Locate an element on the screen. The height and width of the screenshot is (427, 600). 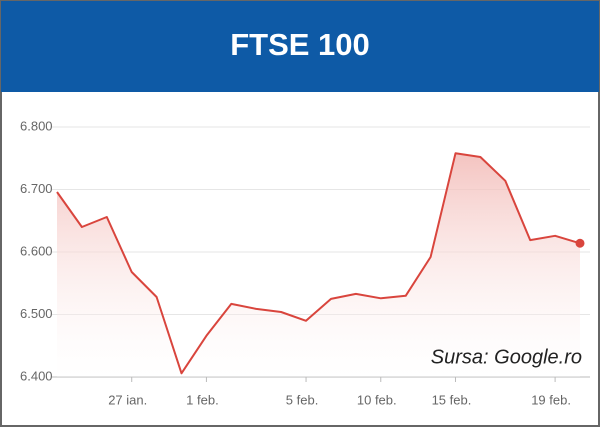
y-tick-label: 6.500 is located at coordinates (36, 313).